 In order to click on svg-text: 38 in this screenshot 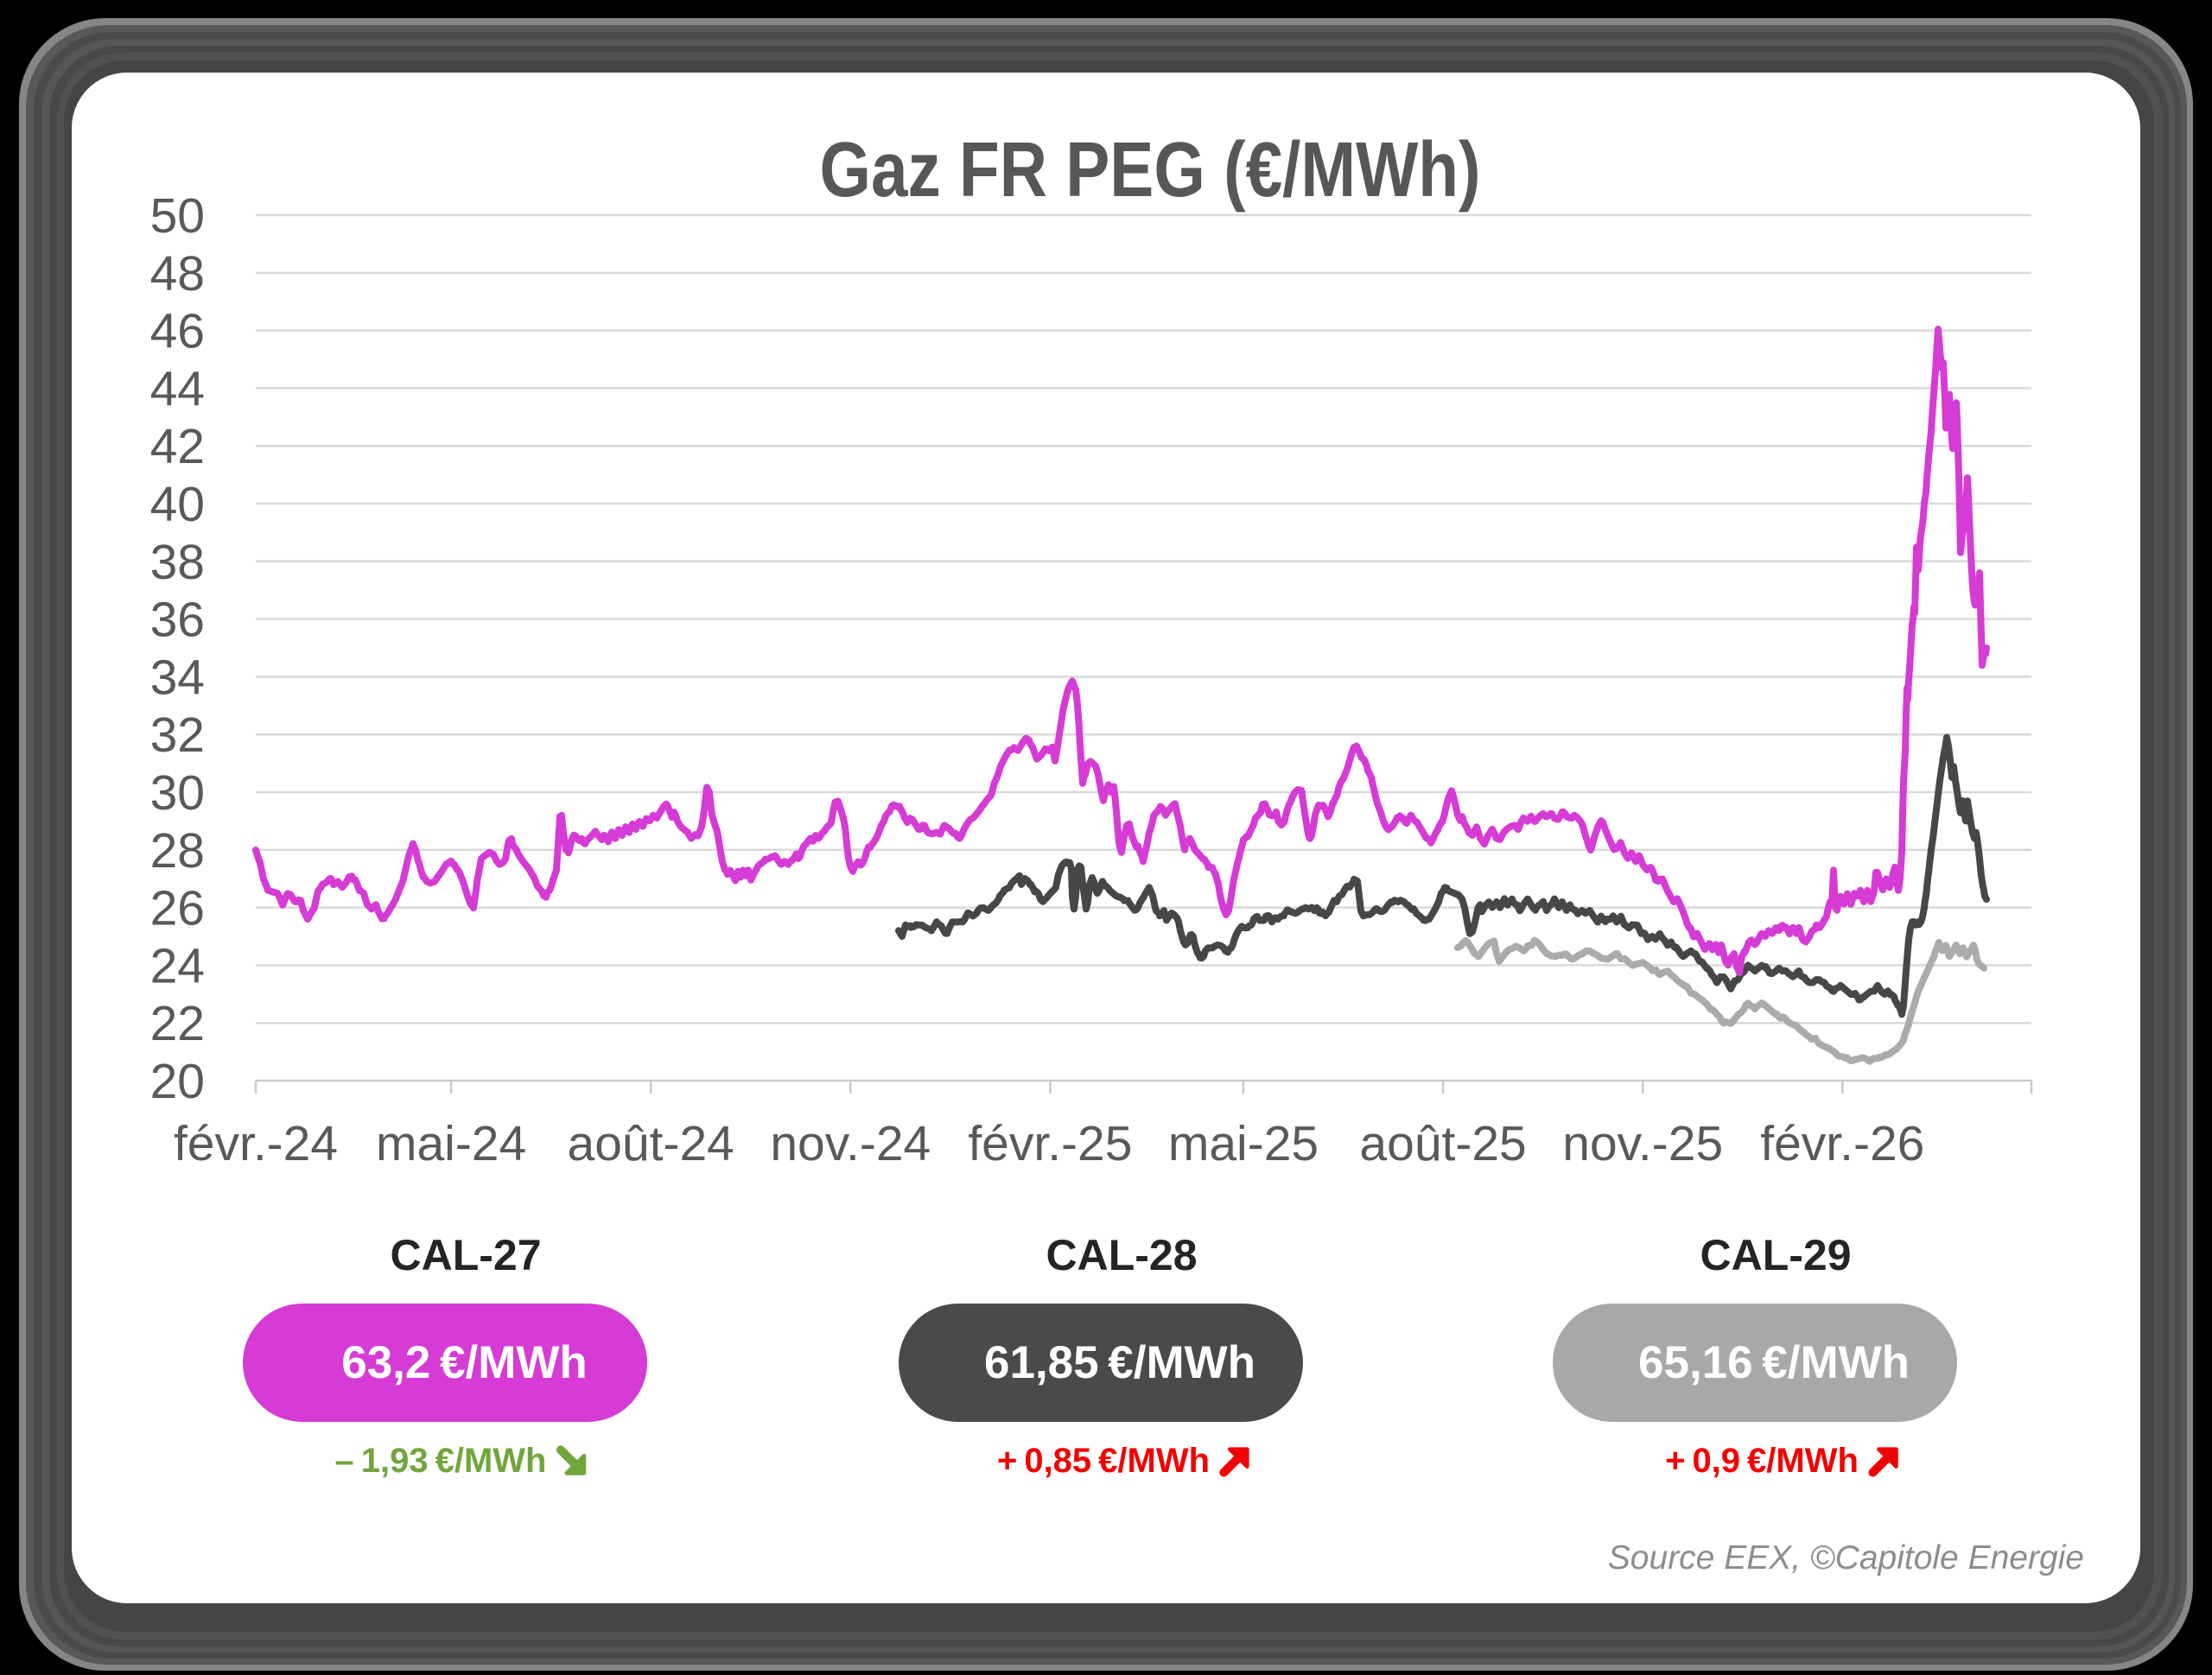, I will do `click(177, 562)`.